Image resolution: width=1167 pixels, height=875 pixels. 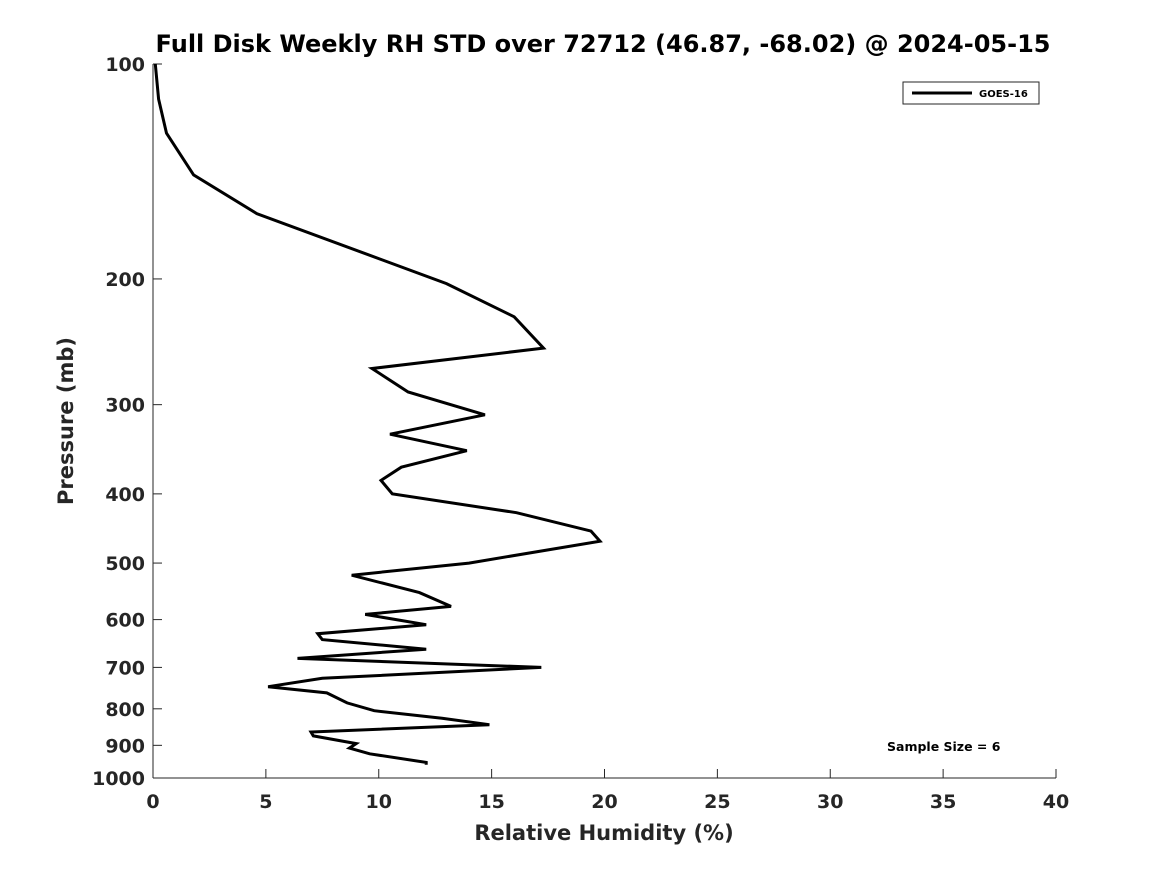 What do you see at coordinates (125, 746) in the screenshot?
I see `y-tick-label: 900` at bounding box center [125, 746].